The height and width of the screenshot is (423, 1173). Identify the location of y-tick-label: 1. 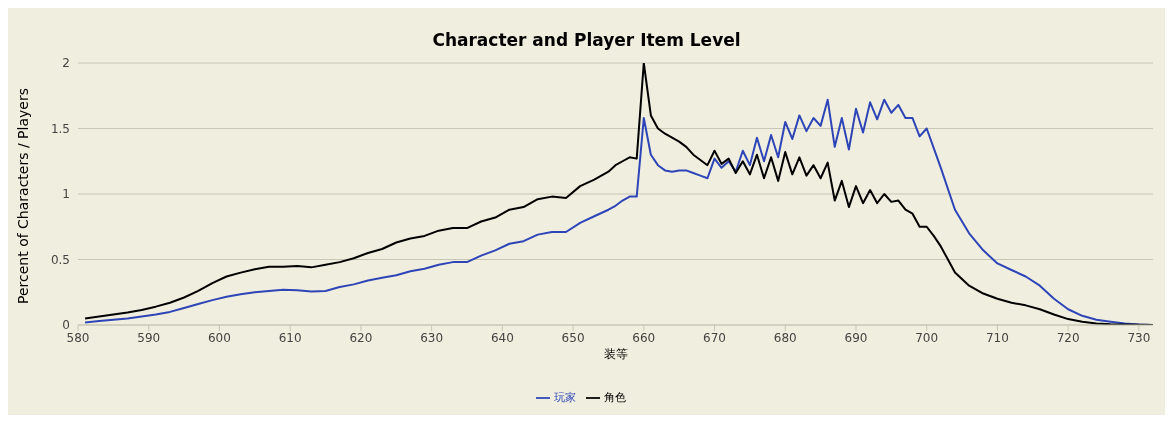
(66, 194).